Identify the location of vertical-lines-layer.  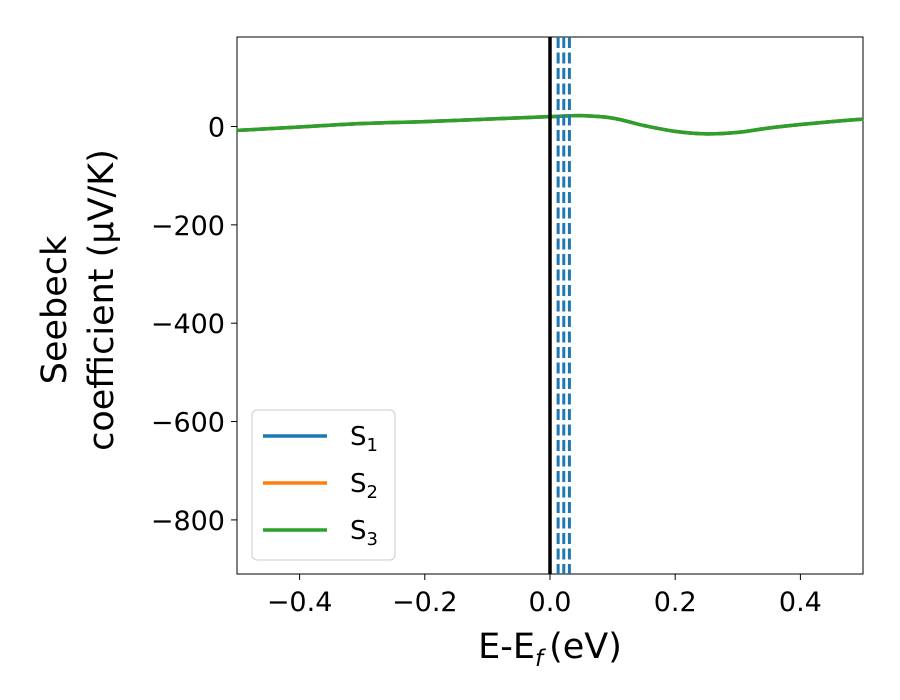
(559, 305).